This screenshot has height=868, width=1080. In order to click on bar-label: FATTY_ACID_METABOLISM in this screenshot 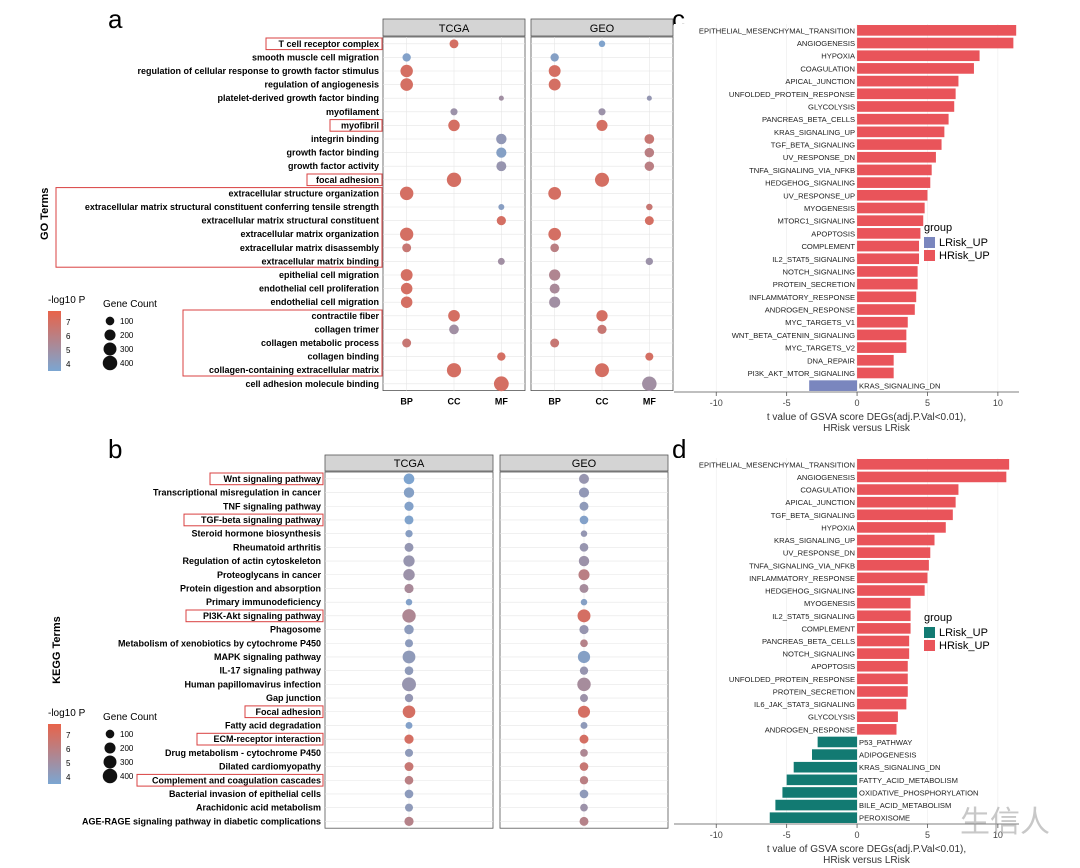, I will do `click(908, 780)`.